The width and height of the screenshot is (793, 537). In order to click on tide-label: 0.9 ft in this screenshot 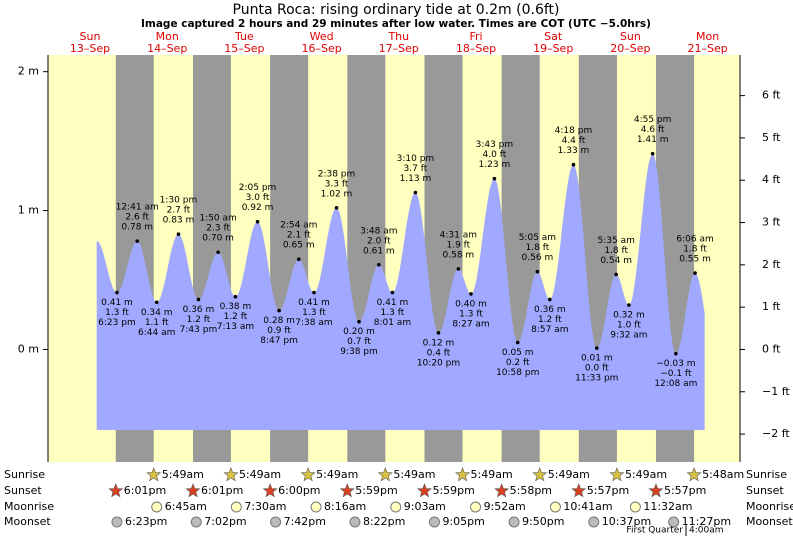, I will do `click(279, 331)`.